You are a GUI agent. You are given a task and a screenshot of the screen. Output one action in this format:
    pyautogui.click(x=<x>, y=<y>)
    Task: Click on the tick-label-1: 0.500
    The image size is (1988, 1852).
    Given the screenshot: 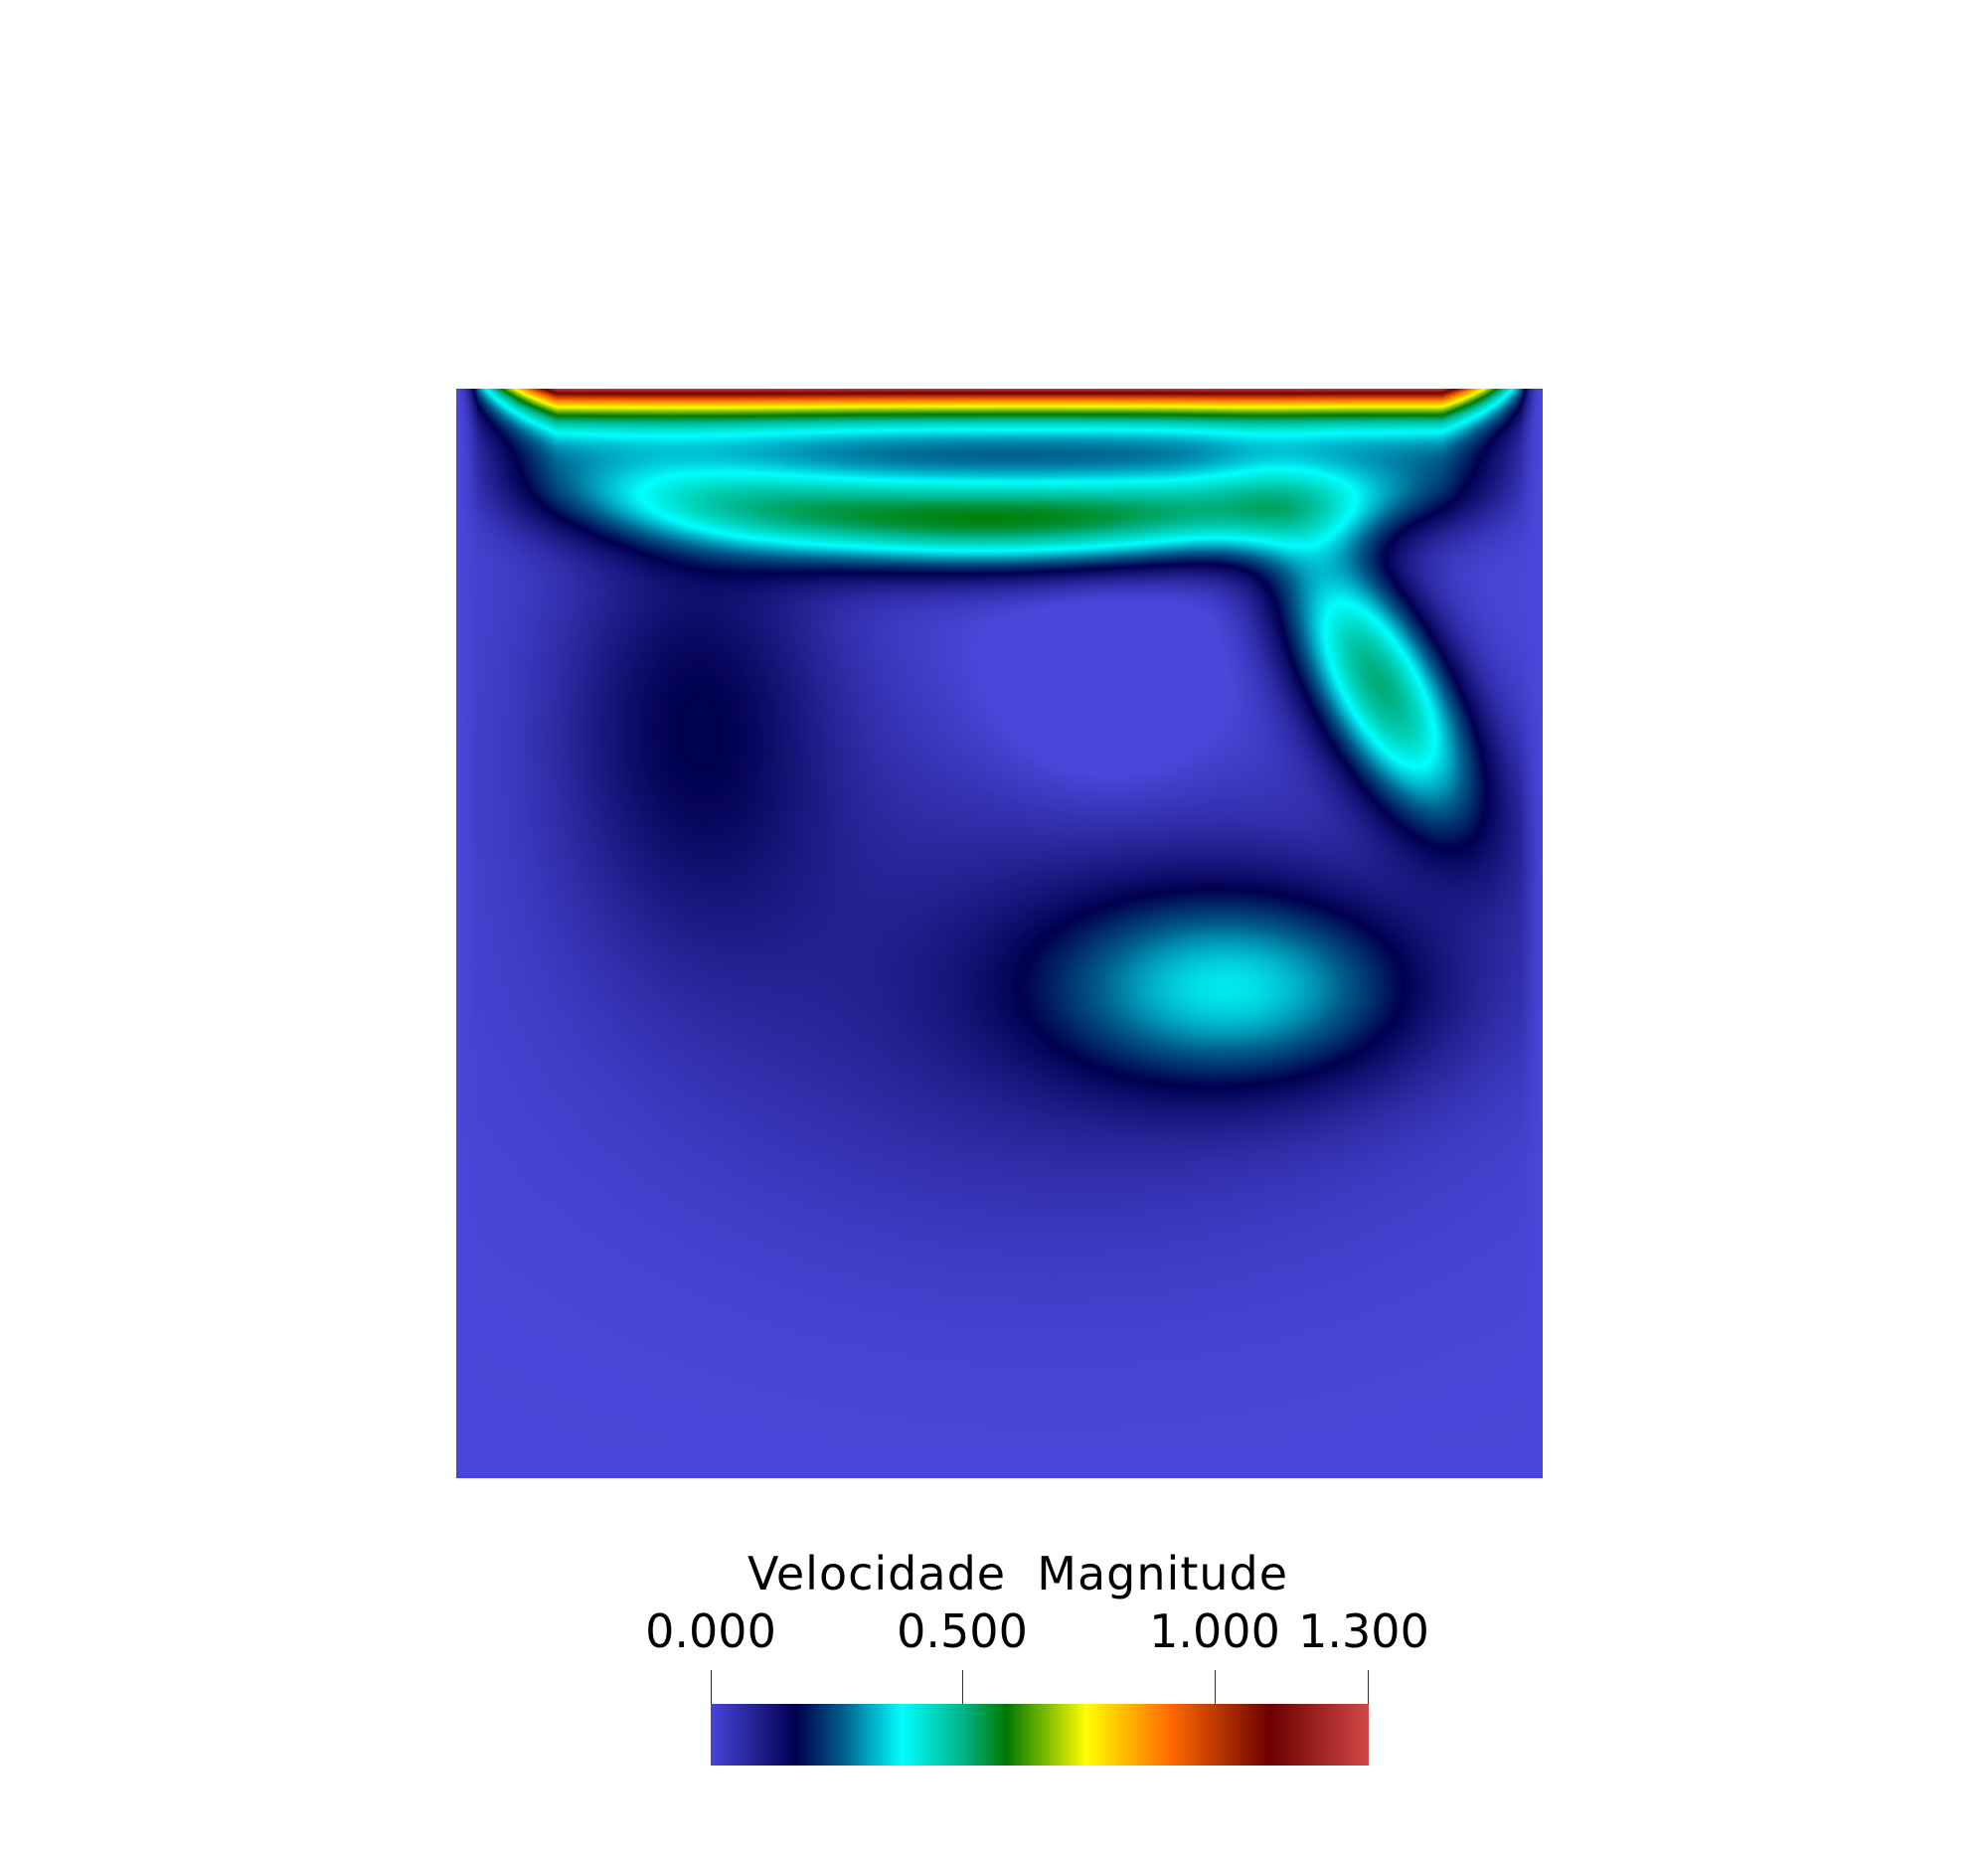 What is the action you would take?
    pyautogui.click(x=962, y=1631)
    